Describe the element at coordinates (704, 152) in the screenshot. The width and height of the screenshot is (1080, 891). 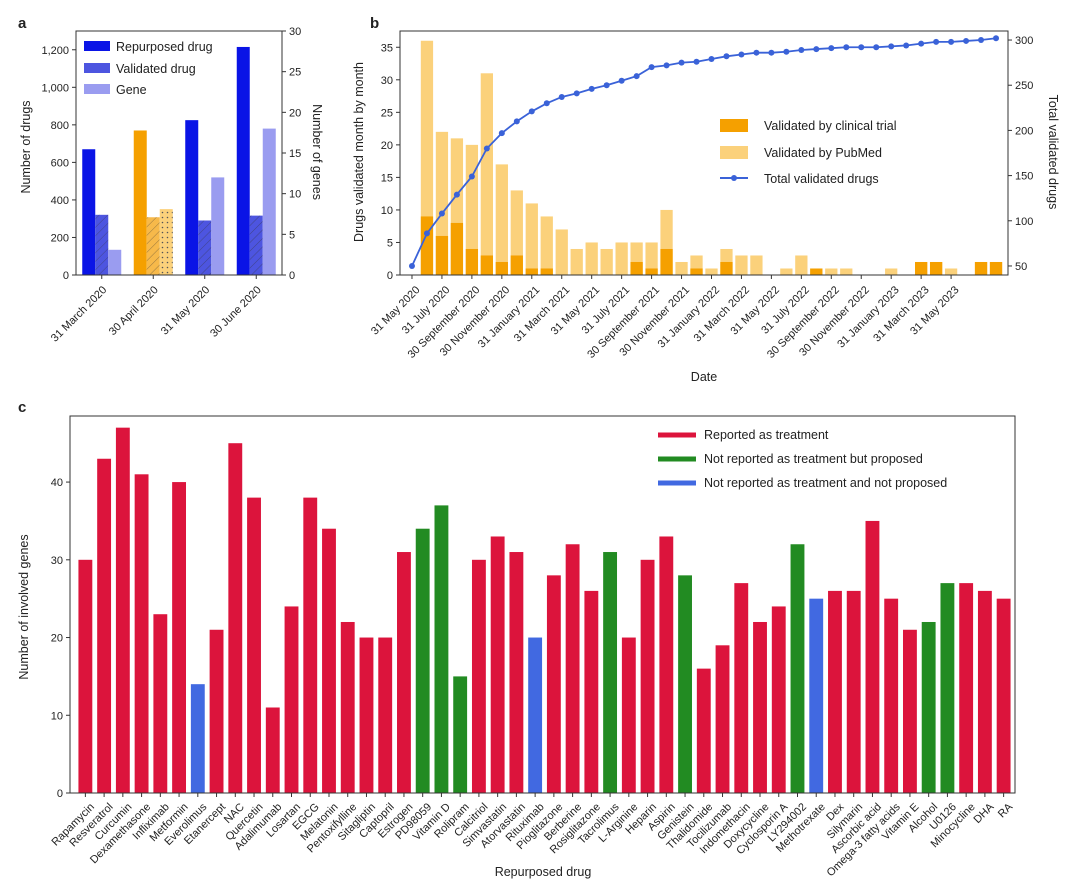
I see `total-validated-line` at that location.